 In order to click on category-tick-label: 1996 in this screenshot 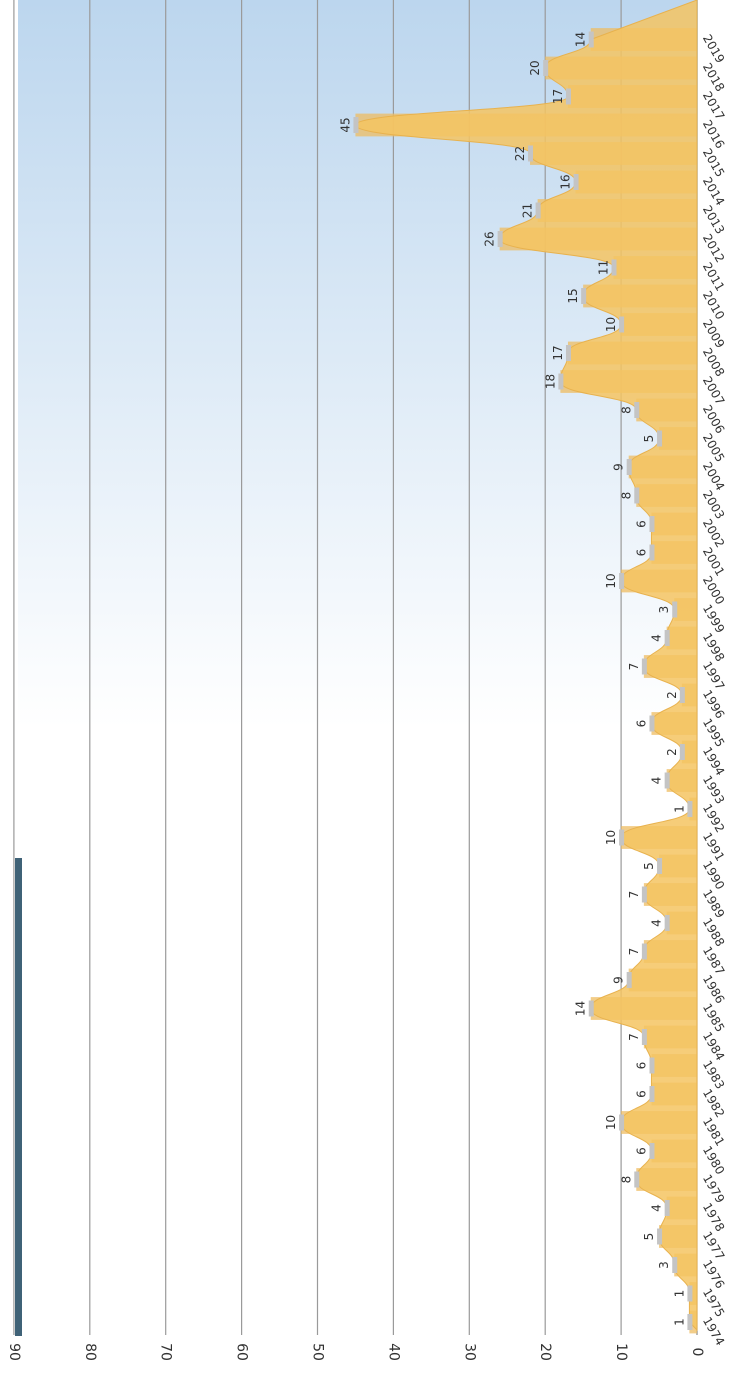, I will do `click(713, 704)`.